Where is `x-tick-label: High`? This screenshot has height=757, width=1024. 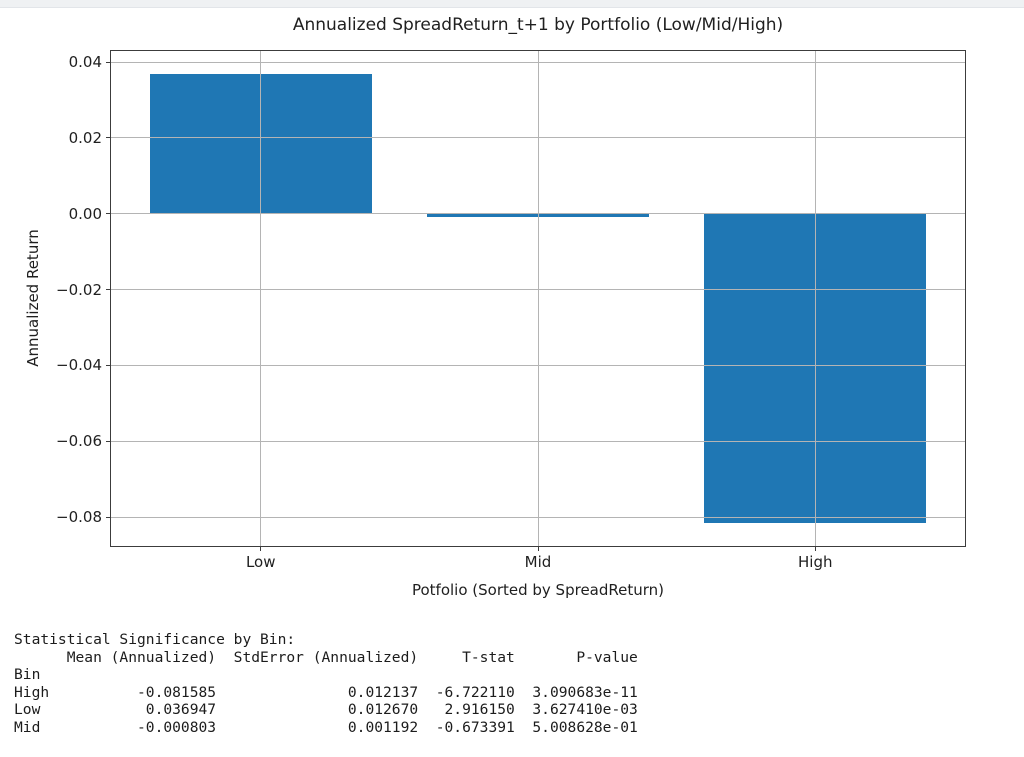
x-tick-label: High is located at coordinates (815, 562).